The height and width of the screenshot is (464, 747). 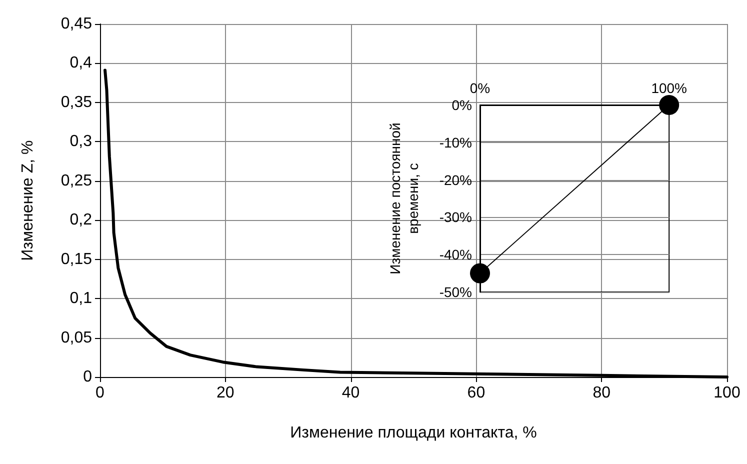 I want to click on y-tick-label: -20%, so click(x=455, y=180).